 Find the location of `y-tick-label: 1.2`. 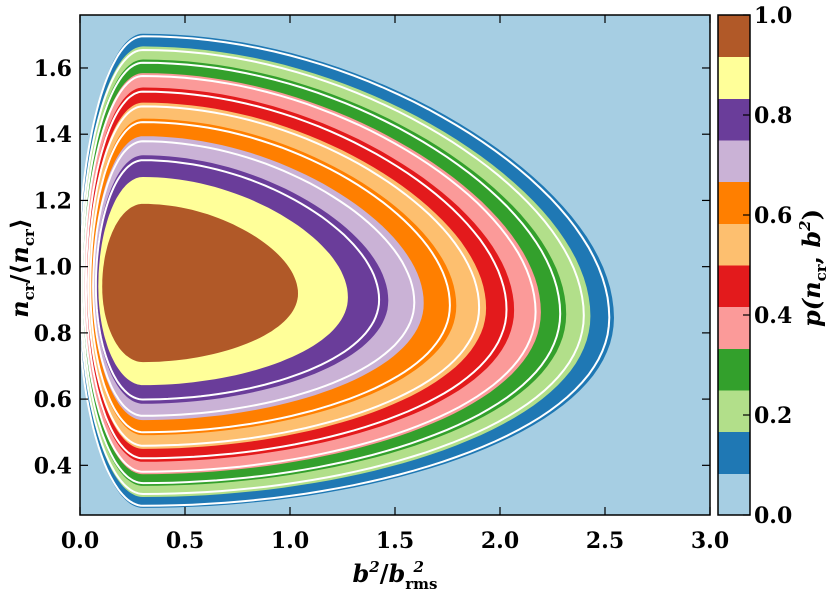

y-tick-label: 1.2 is located at coordinates (53, 201).